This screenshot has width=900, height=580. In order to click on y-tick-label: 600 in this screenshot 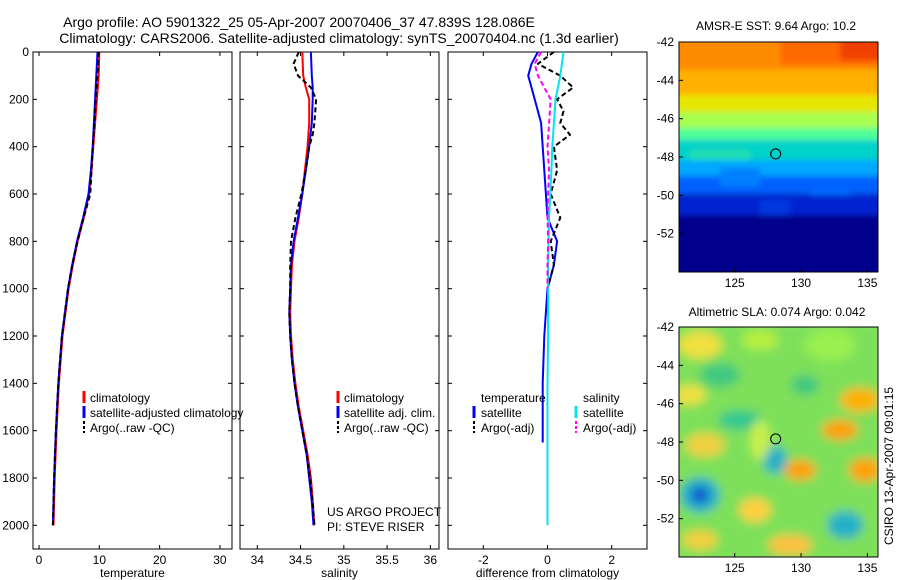, I will do `click(19, 194)`.